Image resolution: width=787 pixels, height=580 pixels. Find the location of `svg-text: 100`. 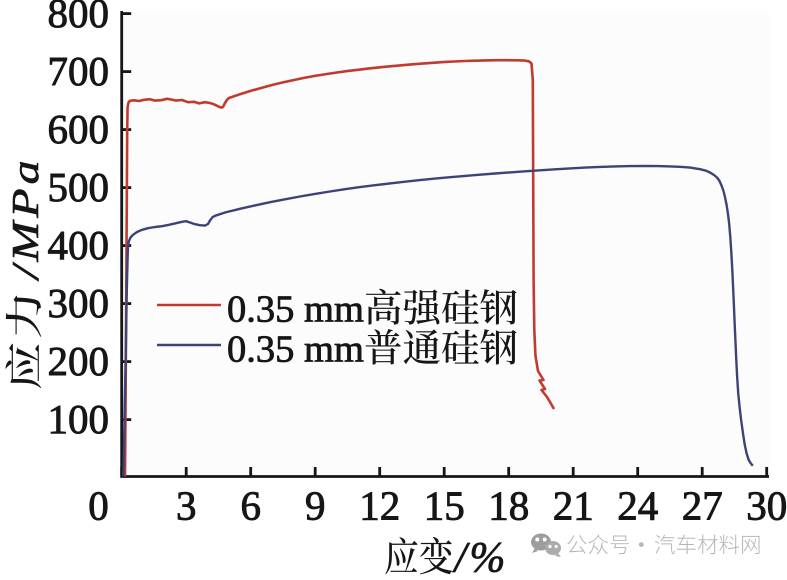

svg-text: 100 is located at coordinates (79, 419).